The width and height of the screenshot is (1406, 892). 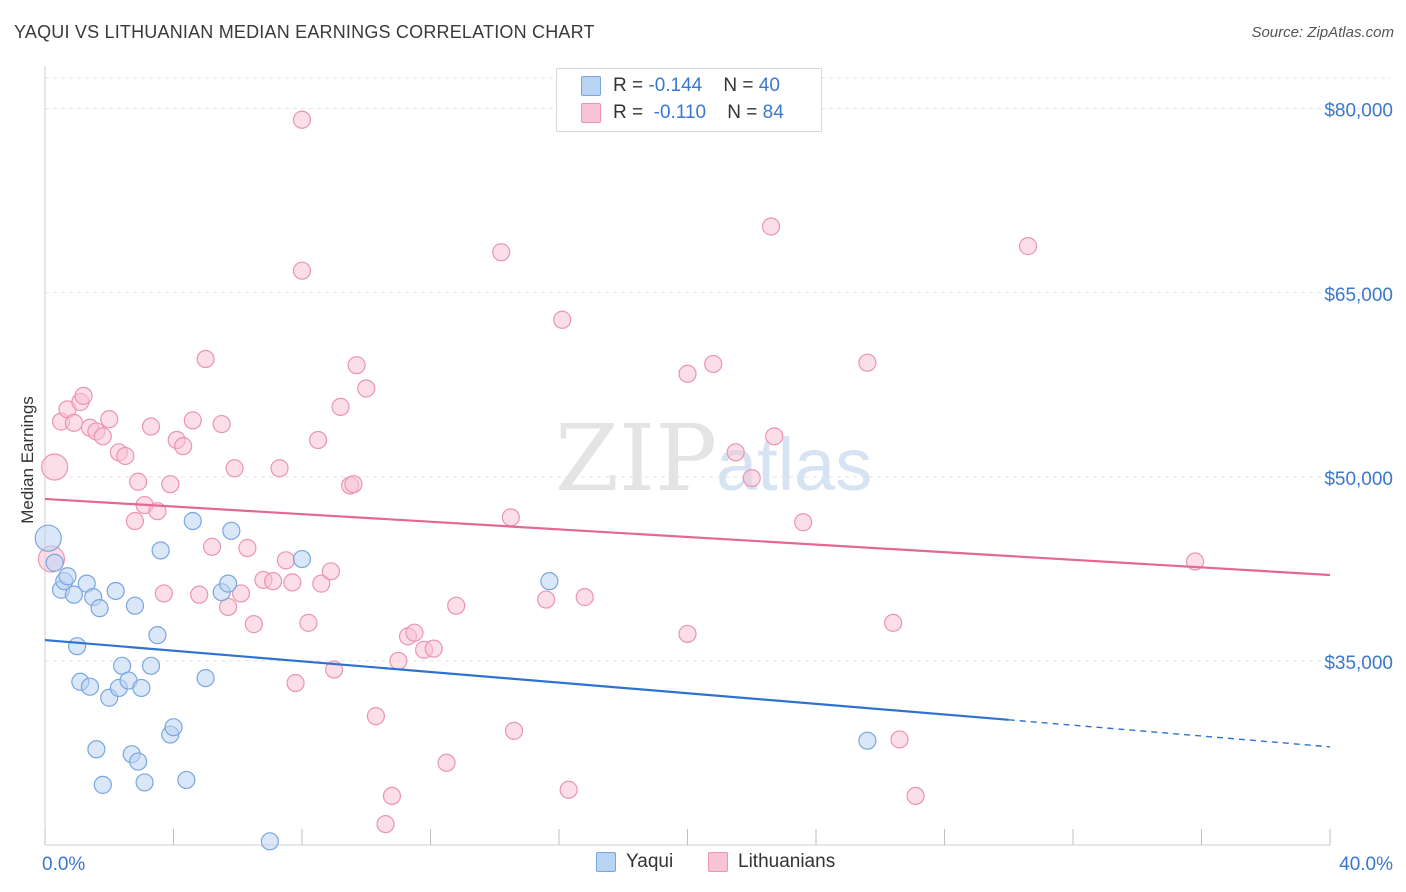 I want to click on legend-lith-label: Lithuanians, so click(x=787, y=861).